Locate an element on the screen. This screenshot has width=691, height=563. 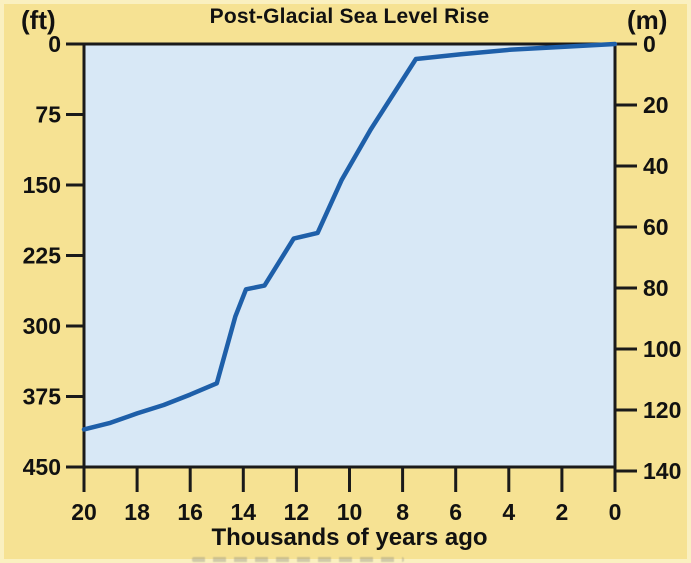
right-axis-tick-label: 80 is located at coordinates (656, 288).